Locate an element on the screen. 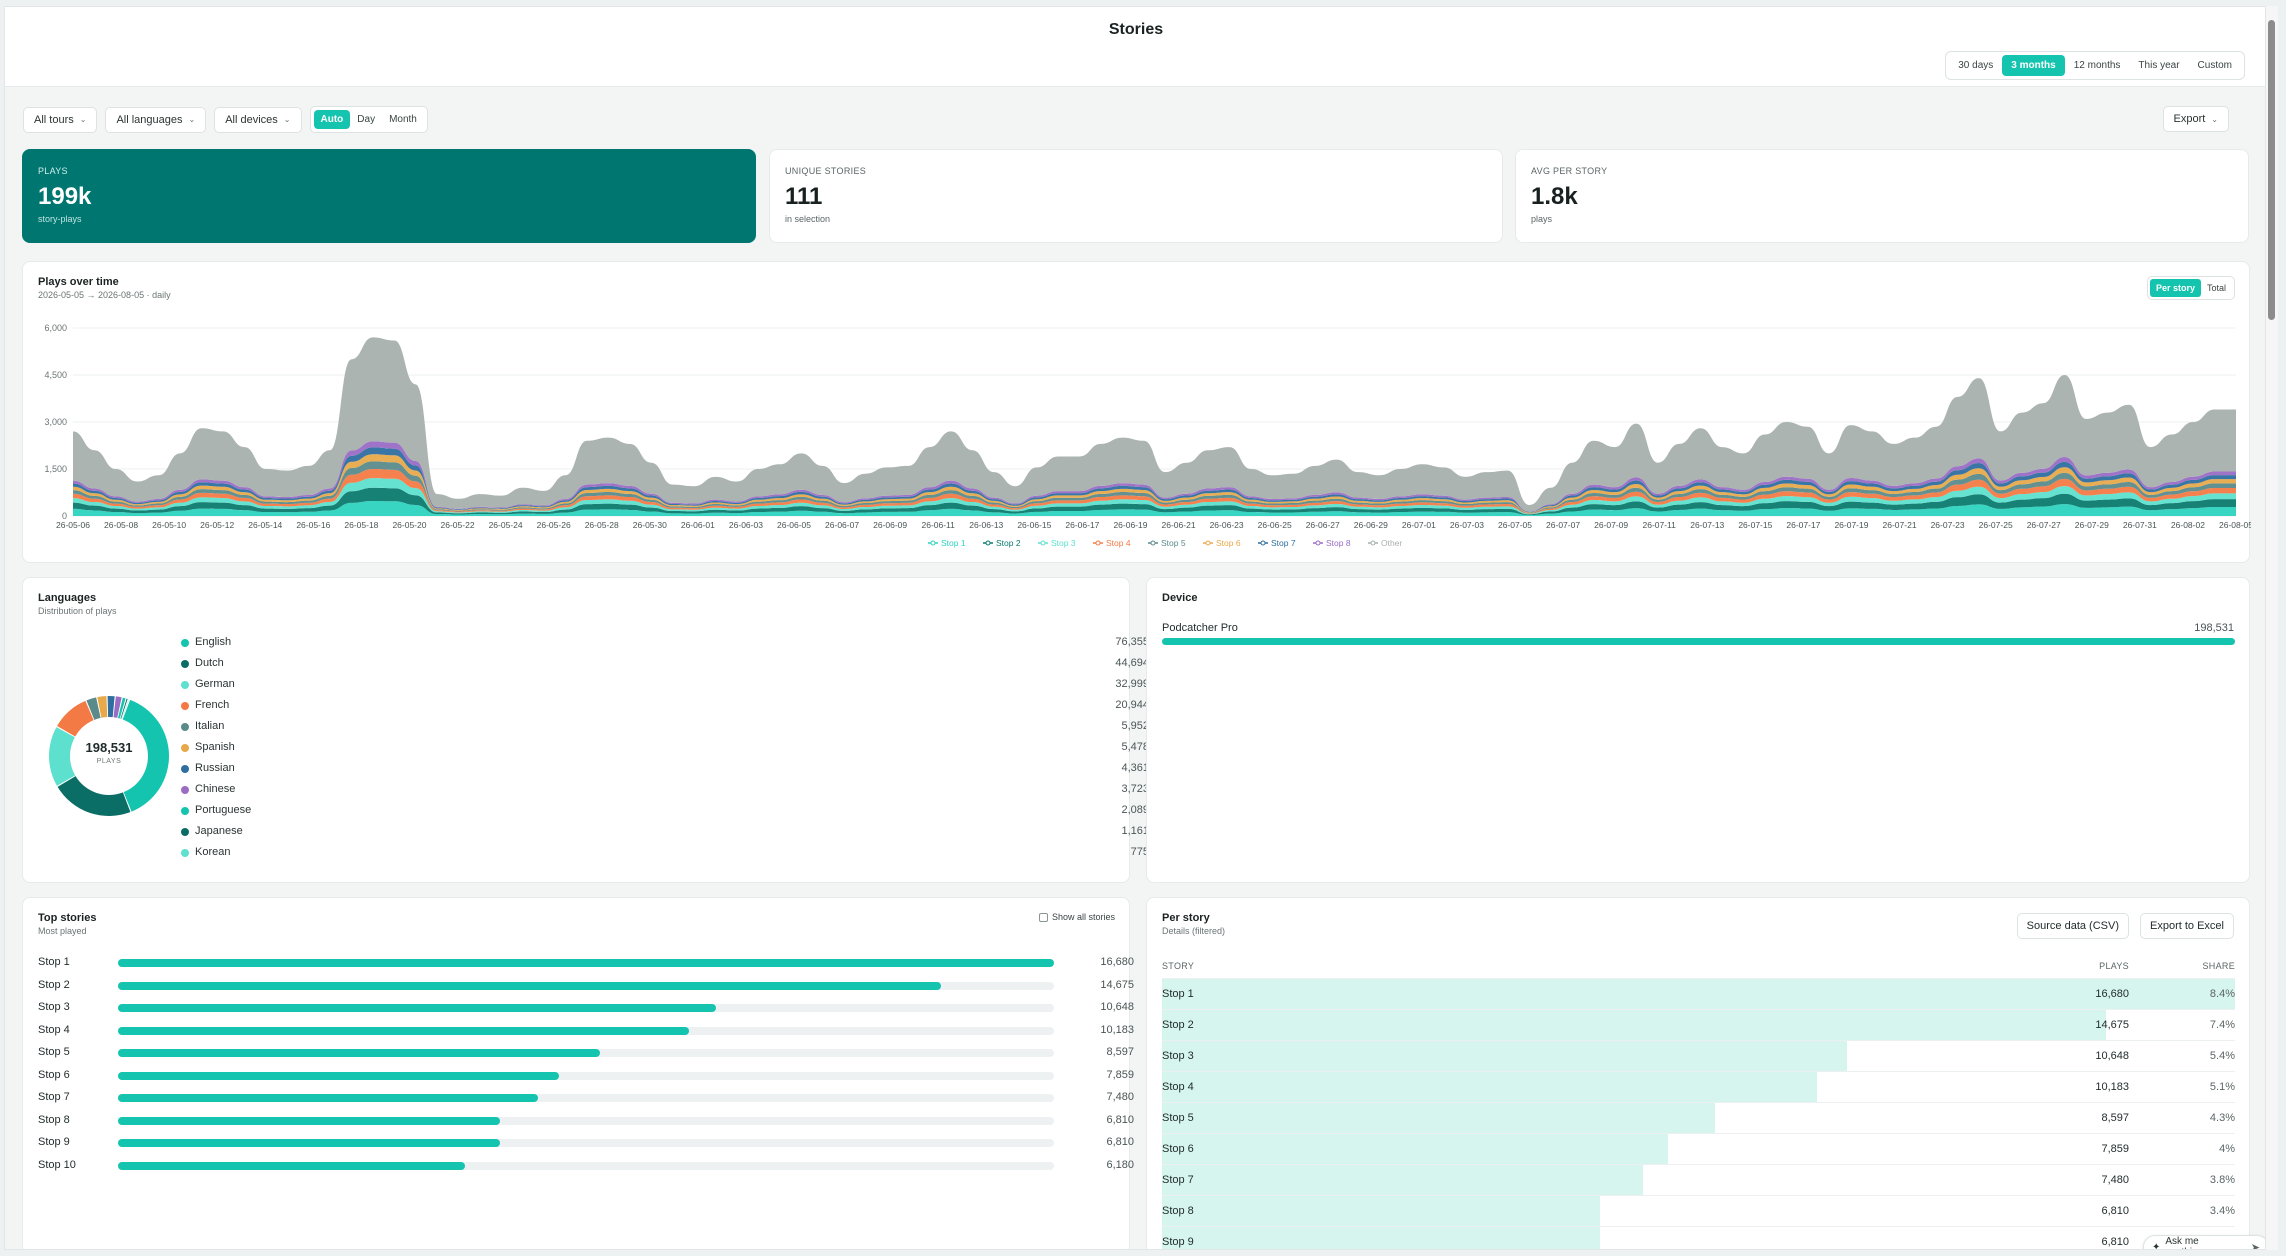 Image resolution: width=2286 pixels, height=1256 pixels. granularity-auto: Auto is located at coordinates (332, 119).